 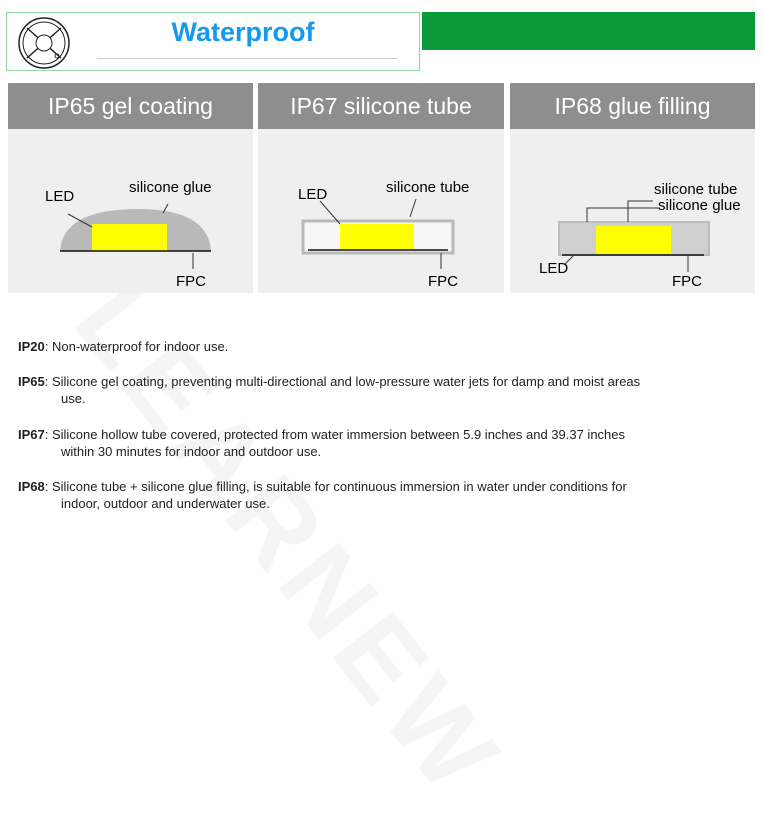 What do you see at coordinates (44, 43) in the screenshot?
I see `waterproof-led-icon` at bounding box center [44, 43].